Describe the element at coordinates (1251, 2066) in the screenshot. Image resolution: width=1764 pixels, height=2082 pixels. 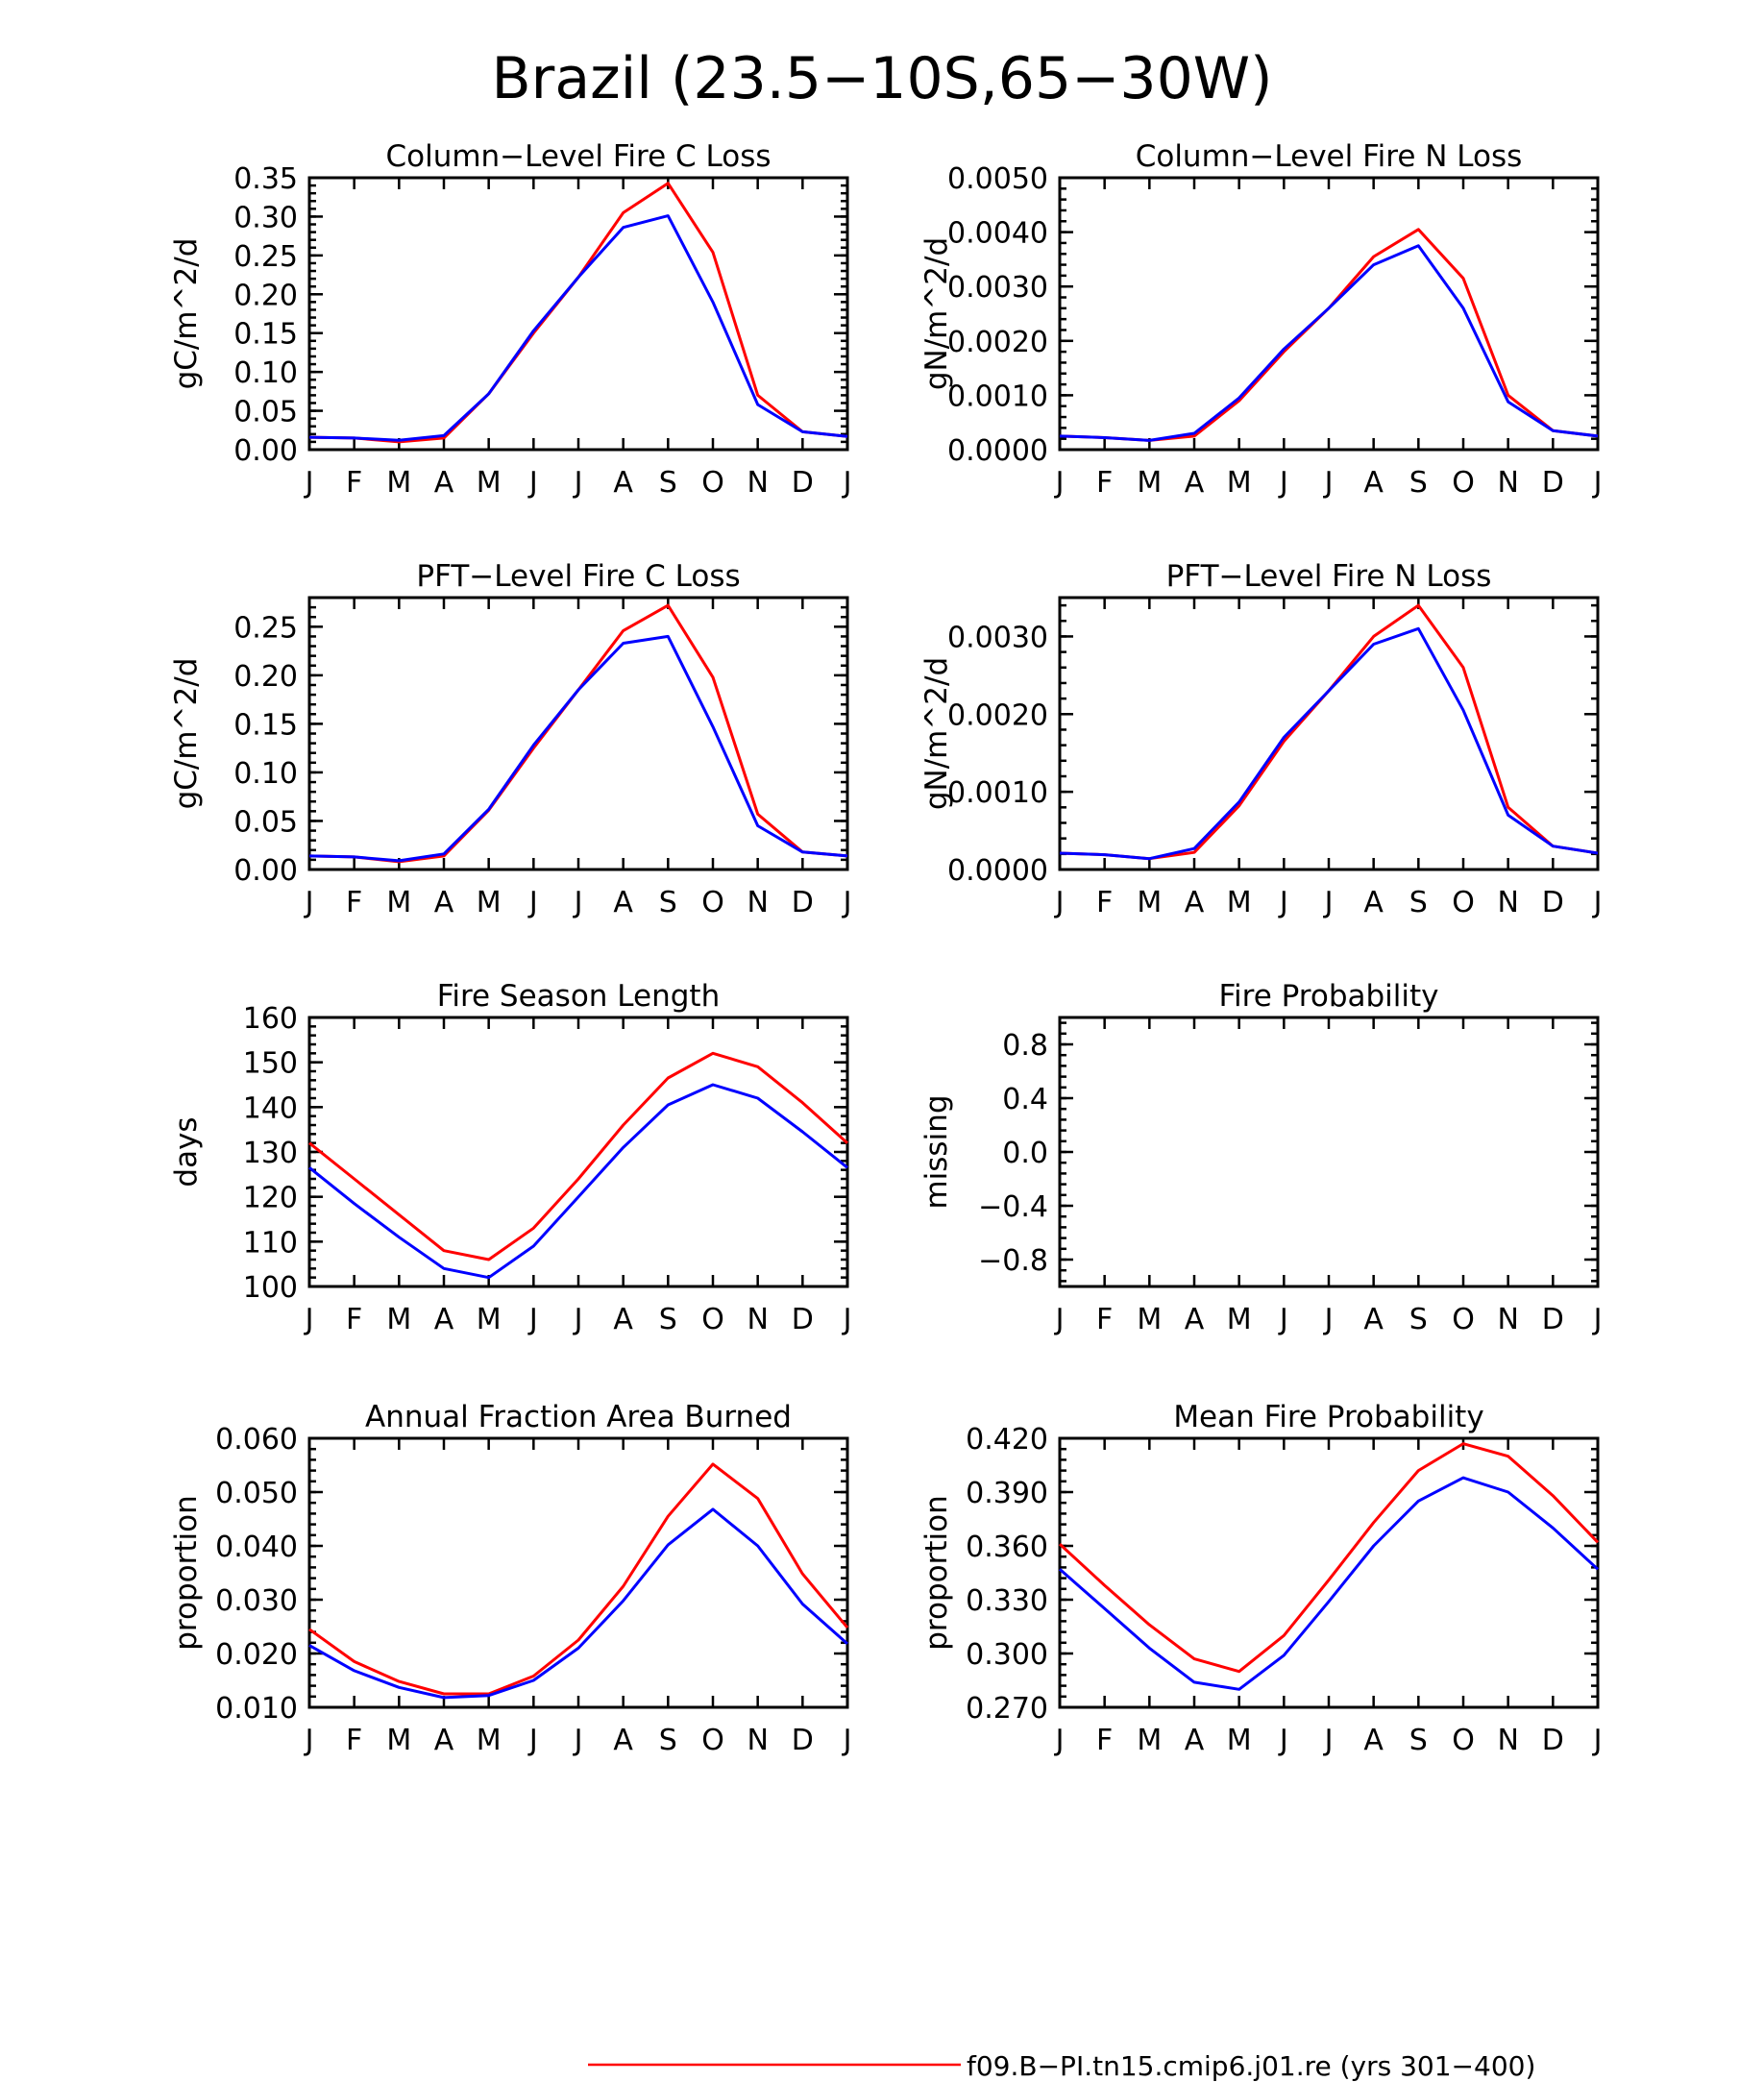
I see `legend-label-red: f09.B−PI.tn15.cmip6.j01.re (yrs 301−400)` at that location.